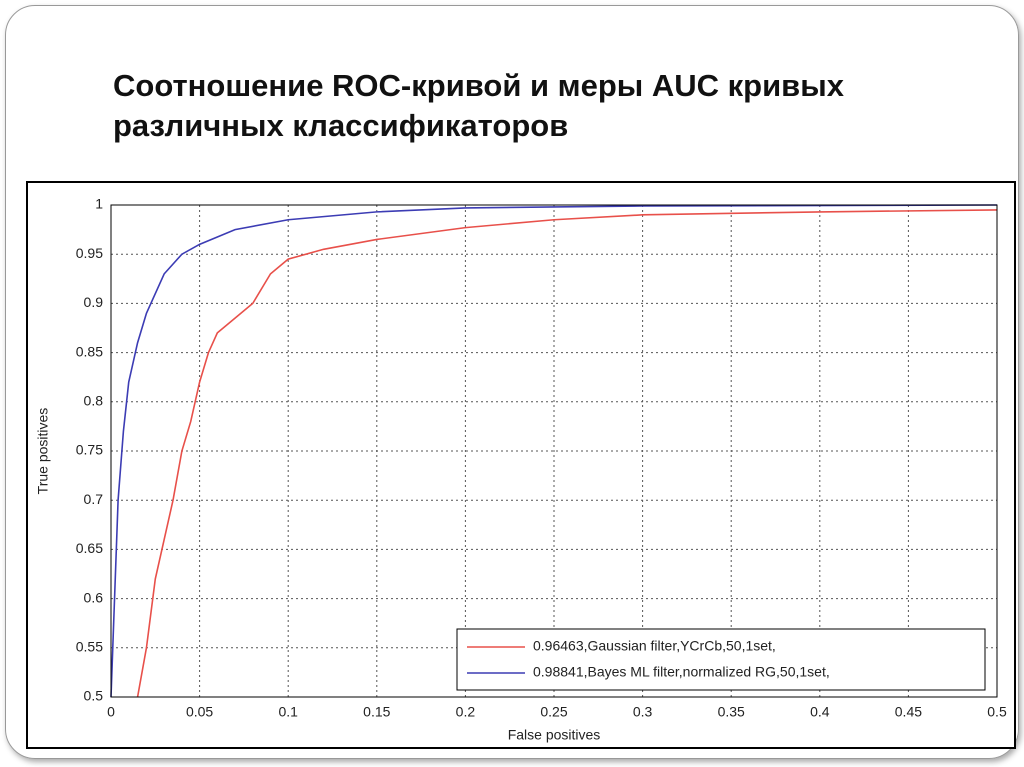  What do you see at coordinates (554, 735) in the screenshot?
I see `x-axis-label: False positives` at bounding box center [554, 735].